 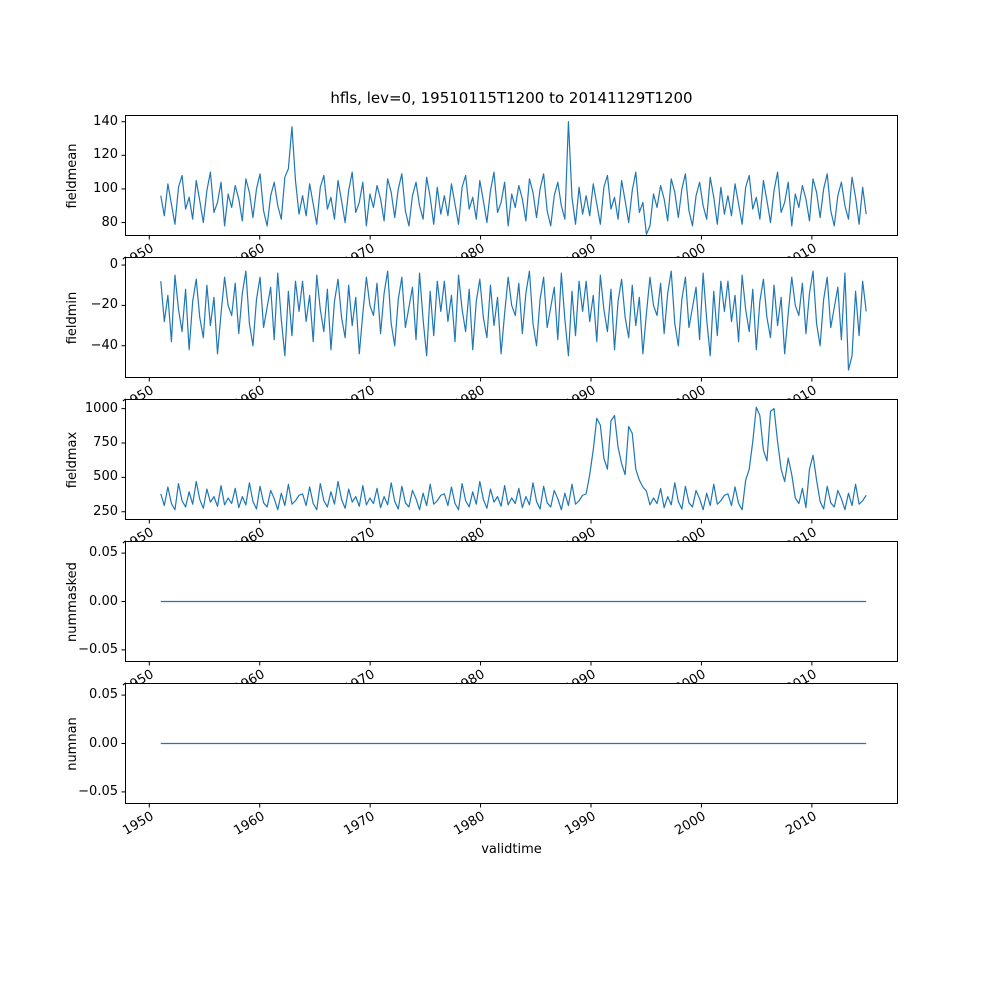 I want to click on series-line-fieldmin, so click(x=513, y=320).